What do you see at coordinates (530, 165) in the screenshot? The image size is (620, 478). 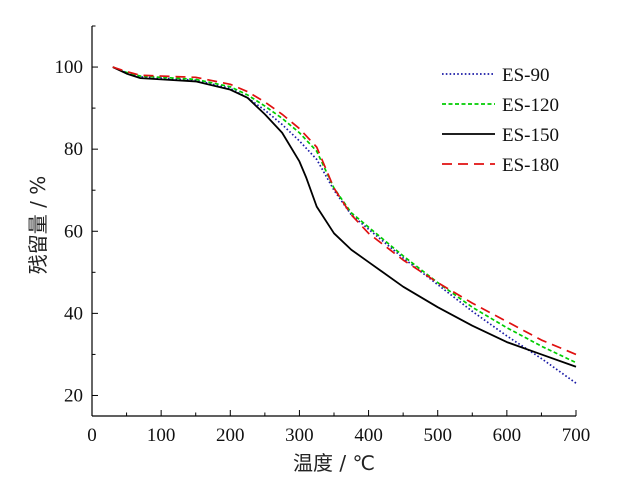 I see `legend-label-es-180: ES-180` at bounding box center [530, 165].